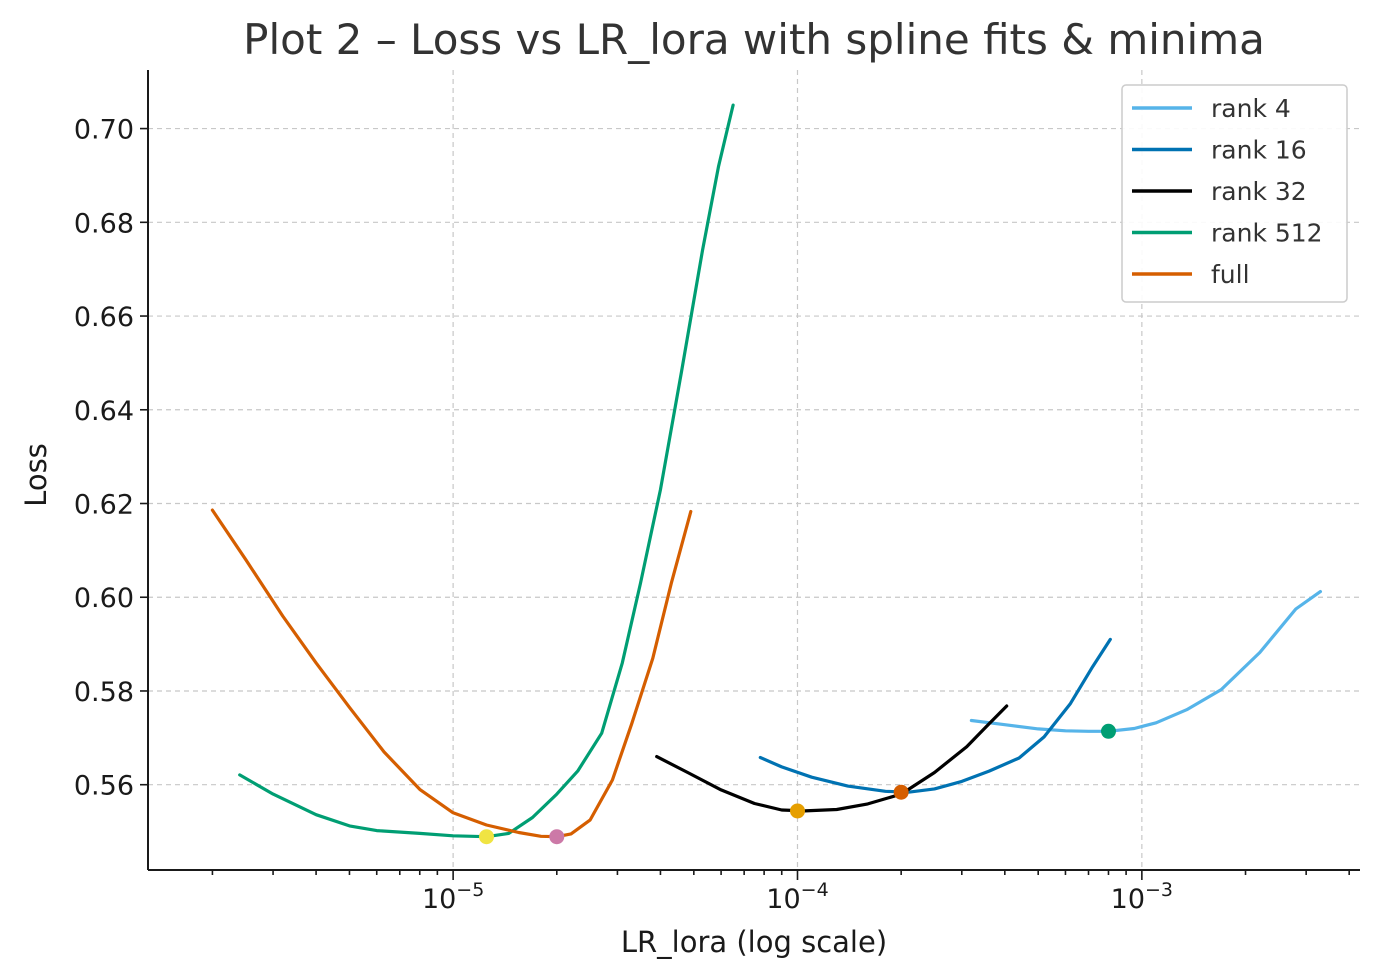  I want to click on y-ticks: 0.56 0.58 0.60 0.62 0.64 0.66 0.68 0.70, so click(111, 458).